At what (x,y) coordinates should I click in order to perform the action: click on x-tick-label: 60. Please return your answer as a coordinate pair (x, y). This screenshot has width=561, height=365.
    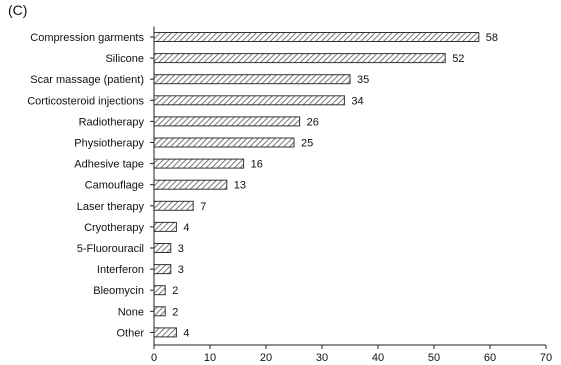
    Looking at the image, I should click on (490, 358).